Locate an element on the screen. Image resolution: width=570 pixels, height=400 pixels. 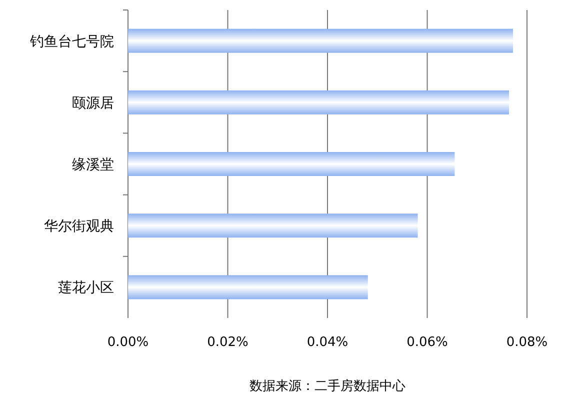
y-tick-label: 颐源居 is located at coordinates (93, 103).